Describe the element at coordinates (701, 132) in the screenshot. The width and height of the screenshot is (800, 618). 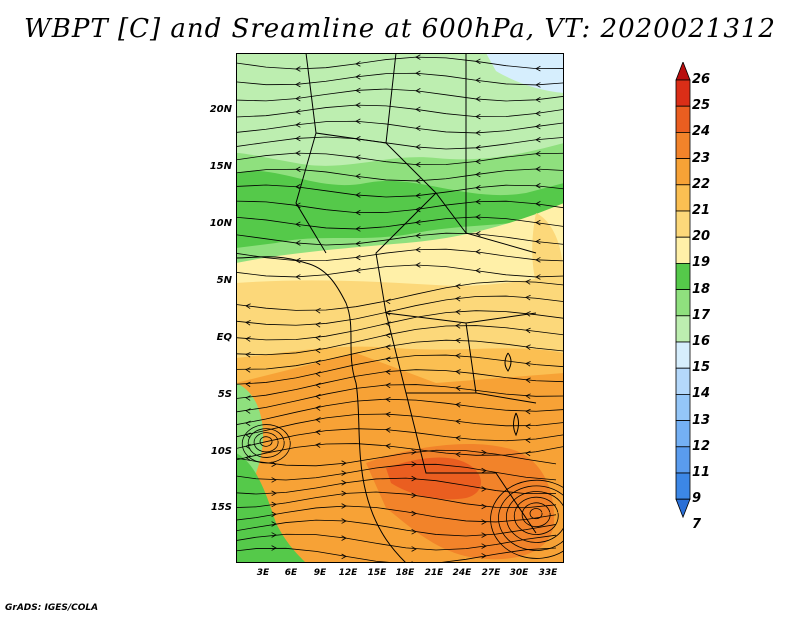
I see `colorbar-label: 24` at that location.